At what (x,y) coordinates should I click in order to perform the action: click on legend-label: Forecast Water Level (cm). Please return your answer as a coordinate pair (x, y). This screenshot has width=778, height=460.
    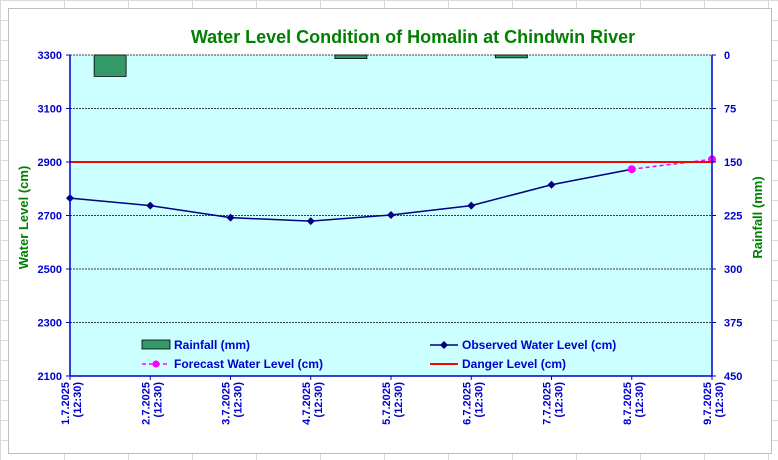
    Looking at the image, I should click on (248, 364).